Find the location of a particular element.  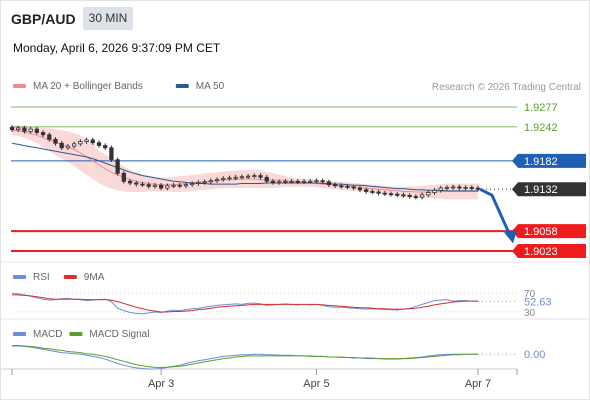

rsi-legend-label: 9MA is located at coordinates (94, 277).